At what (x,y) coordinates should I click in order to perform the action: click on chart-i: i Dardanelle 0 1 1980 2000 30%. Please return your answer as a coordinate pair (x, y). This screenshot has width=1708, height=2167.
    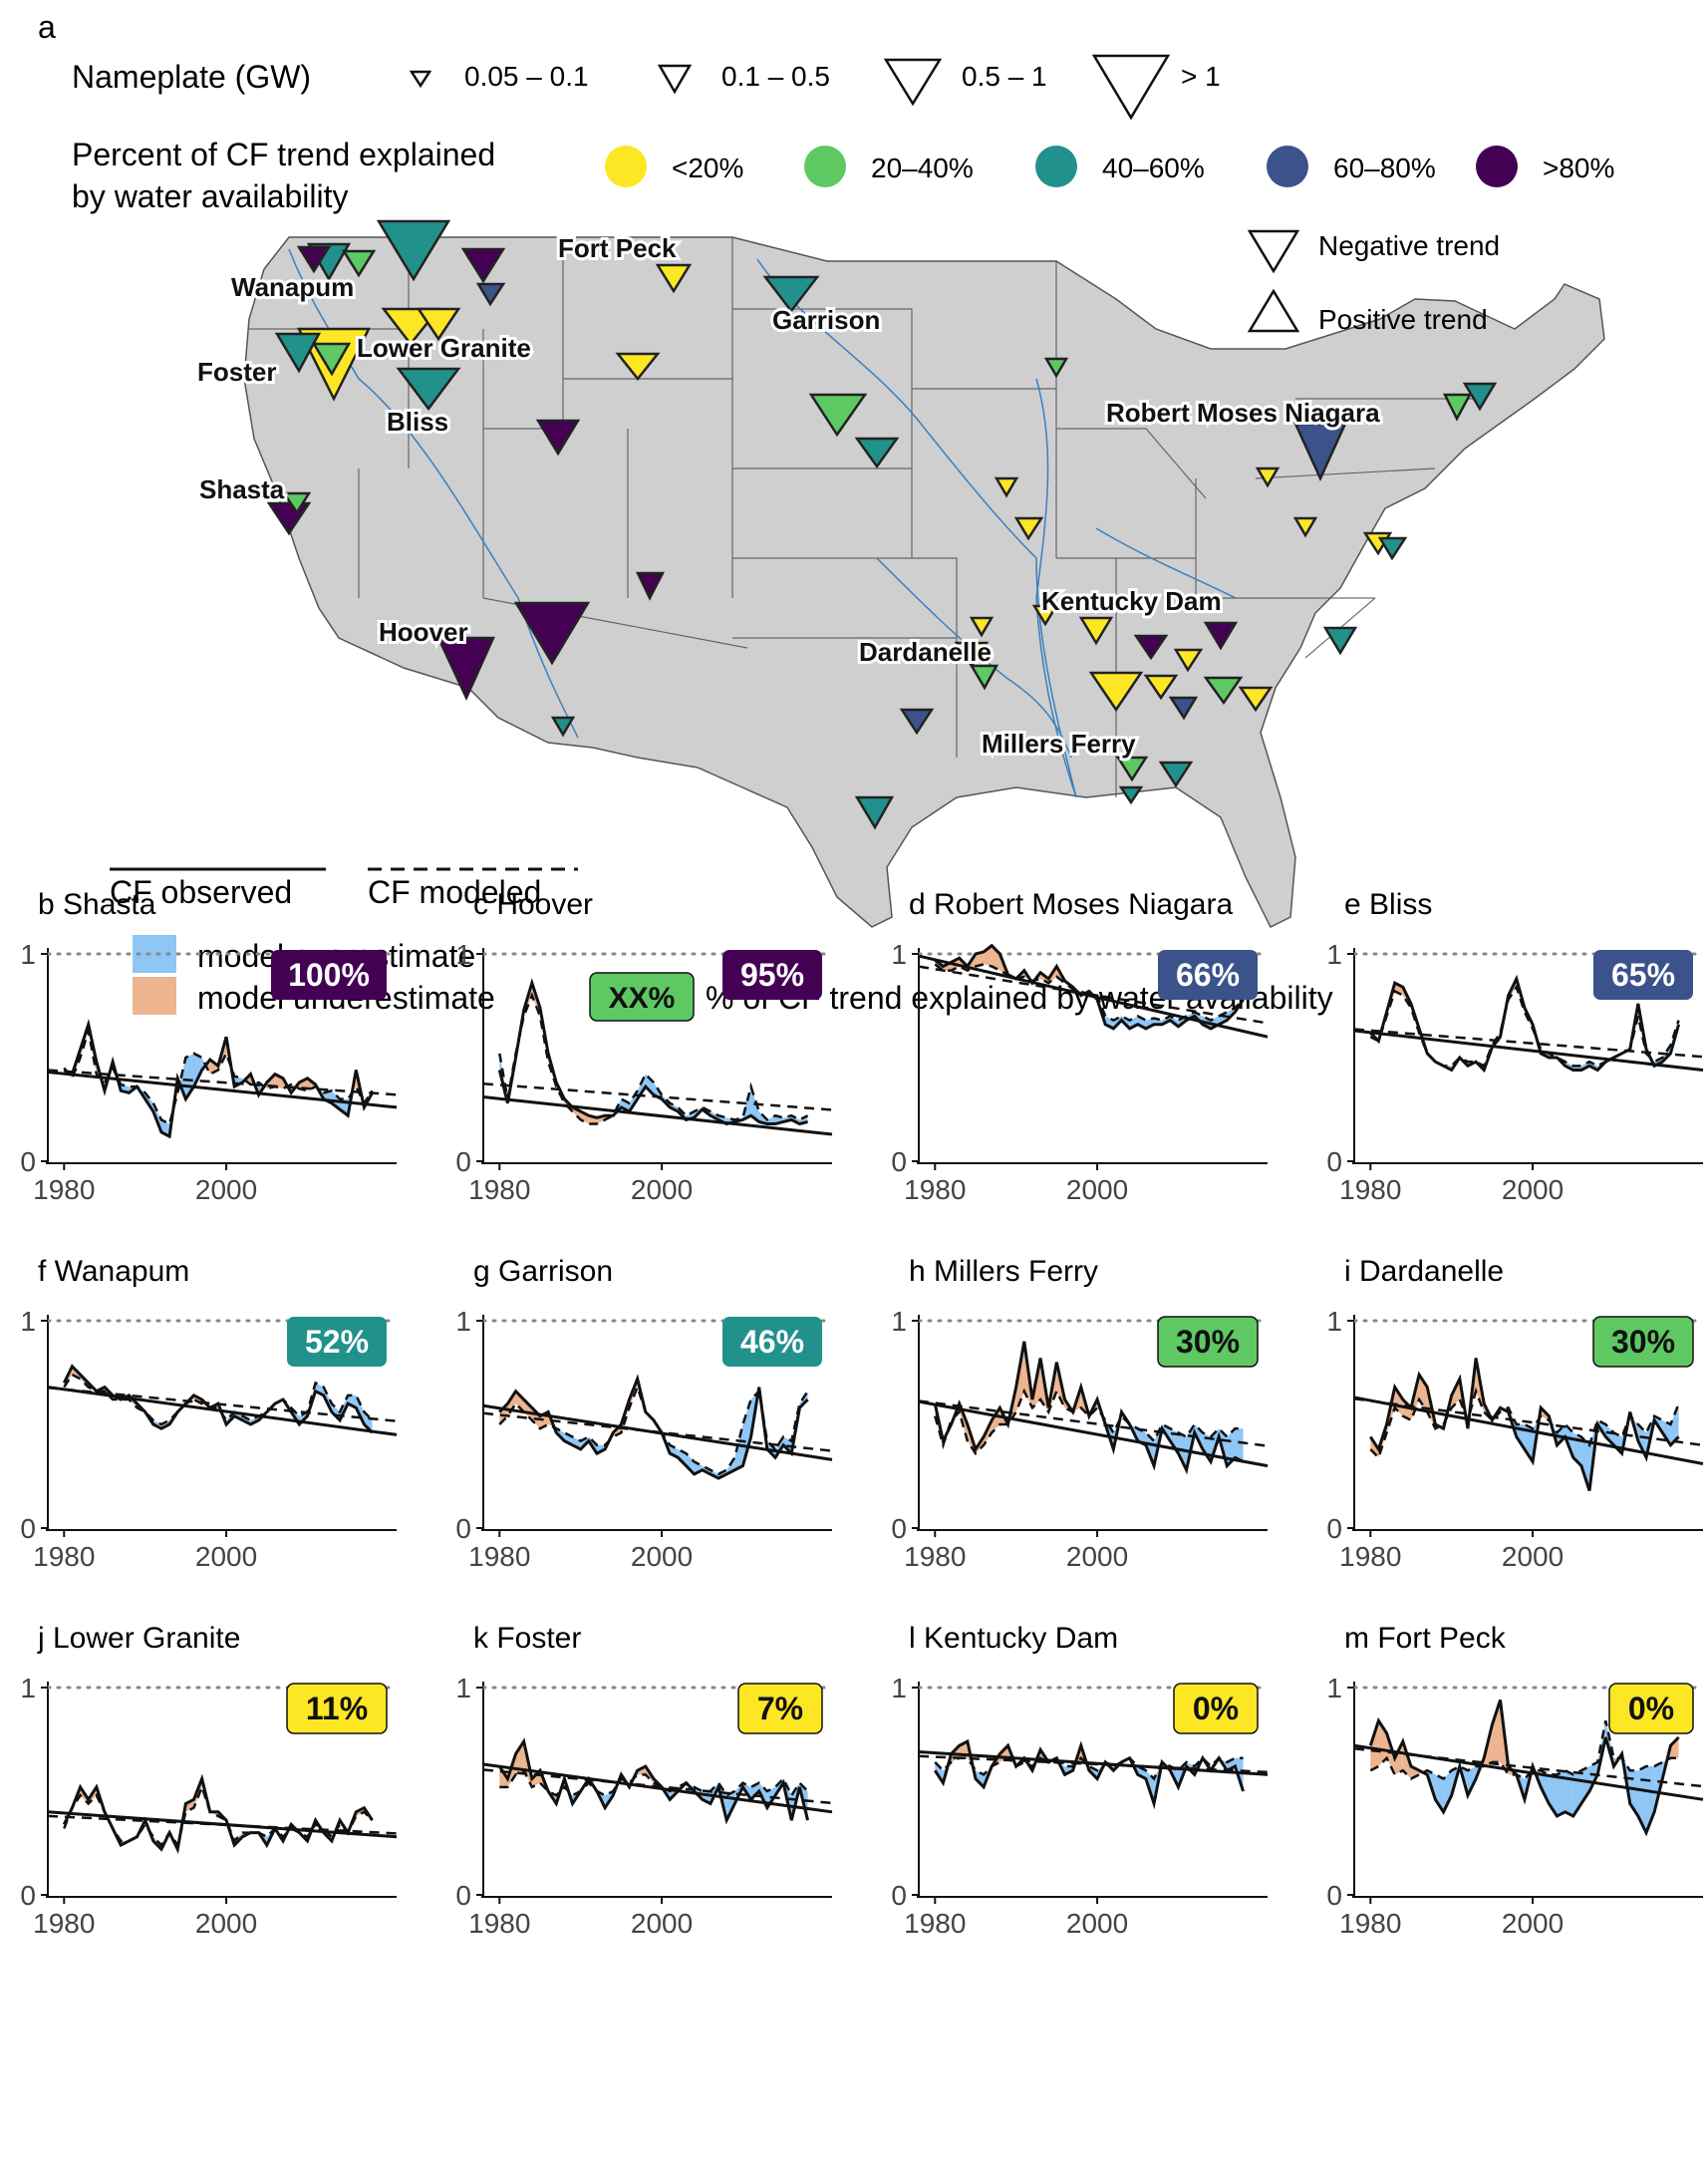
    Looking at the image, I should click on (1515, 1414).